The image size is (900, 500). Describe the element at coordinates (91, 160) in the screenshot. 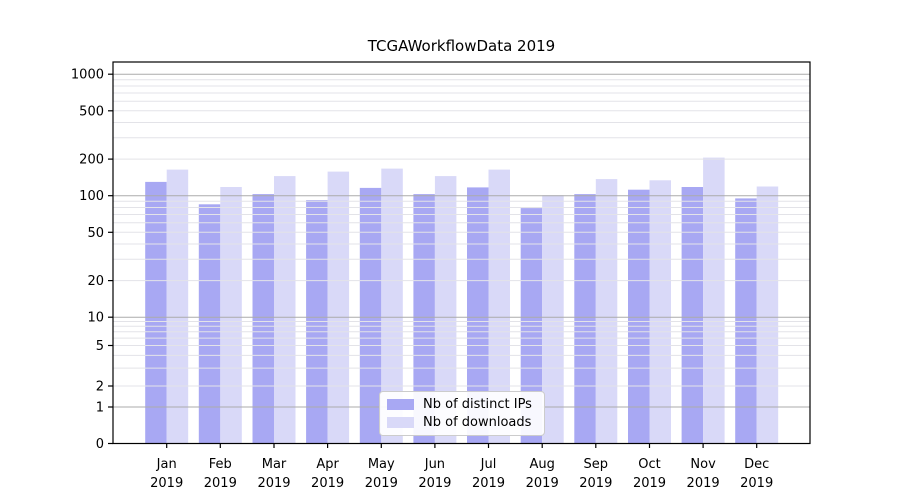

I see `y-tick-label-200: 200` at that location.